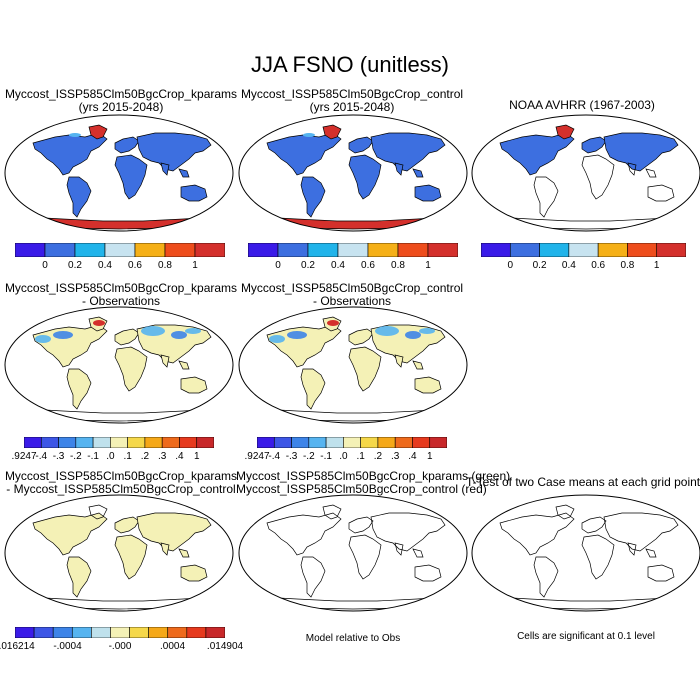 The height and width of the screenshot is (700, 700). Describe the element at coordinates (308, 456) in the screenshot. I see `colorbar-label: -.2` at that location.